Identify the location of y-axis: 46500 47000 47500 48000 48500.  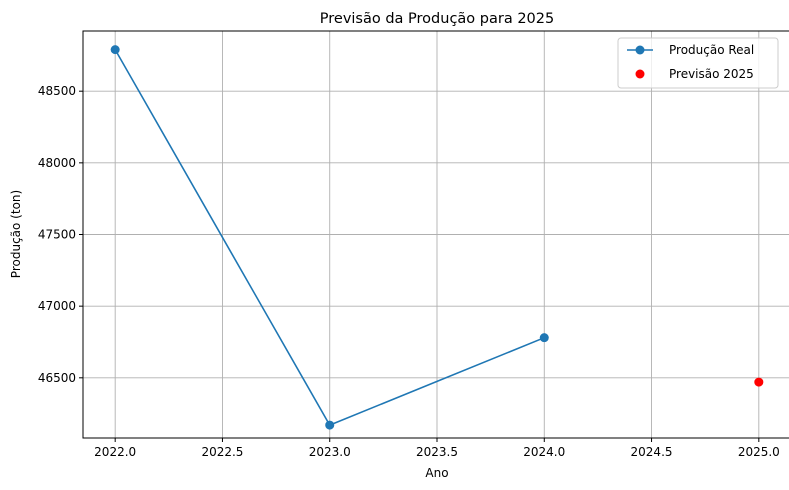
(60, 234).